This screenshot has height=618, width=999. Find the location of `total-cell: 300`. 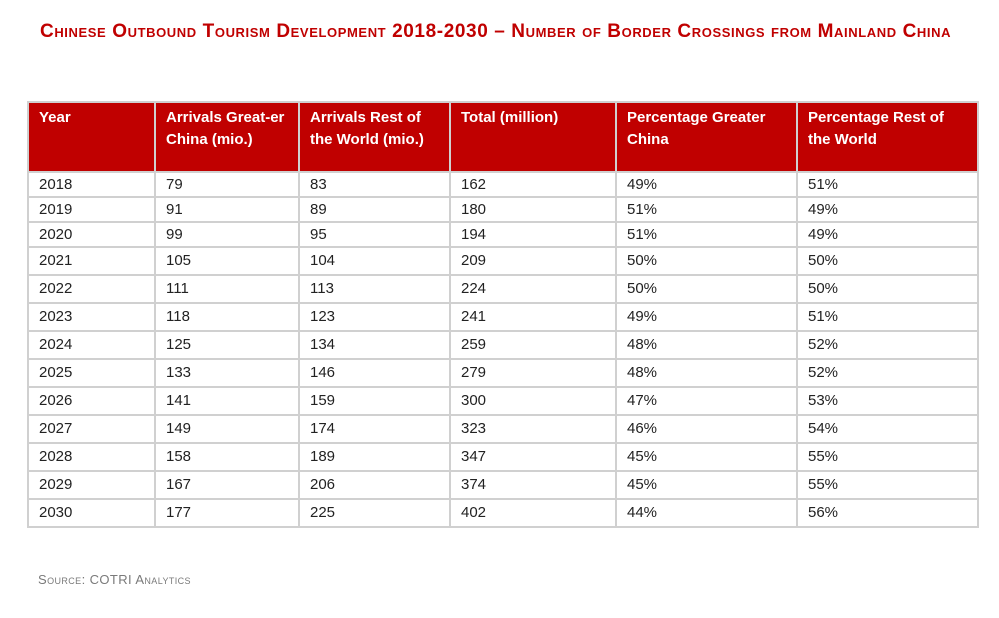

total-cell: 300 is located at coordinates (533, 401).